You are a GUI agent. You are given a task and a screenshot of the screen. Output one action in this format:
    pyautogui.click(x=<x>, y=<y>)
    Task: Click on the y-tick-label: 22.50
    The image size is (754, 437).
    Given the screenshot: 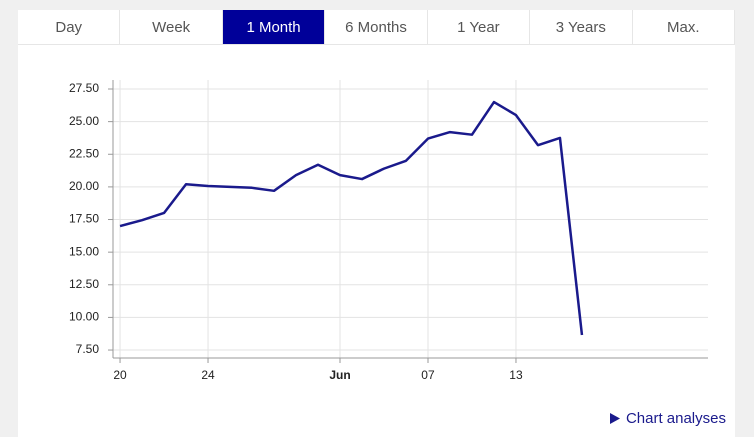 What is the action you would take?
    pyautogui.click(x=84, y=153)
    